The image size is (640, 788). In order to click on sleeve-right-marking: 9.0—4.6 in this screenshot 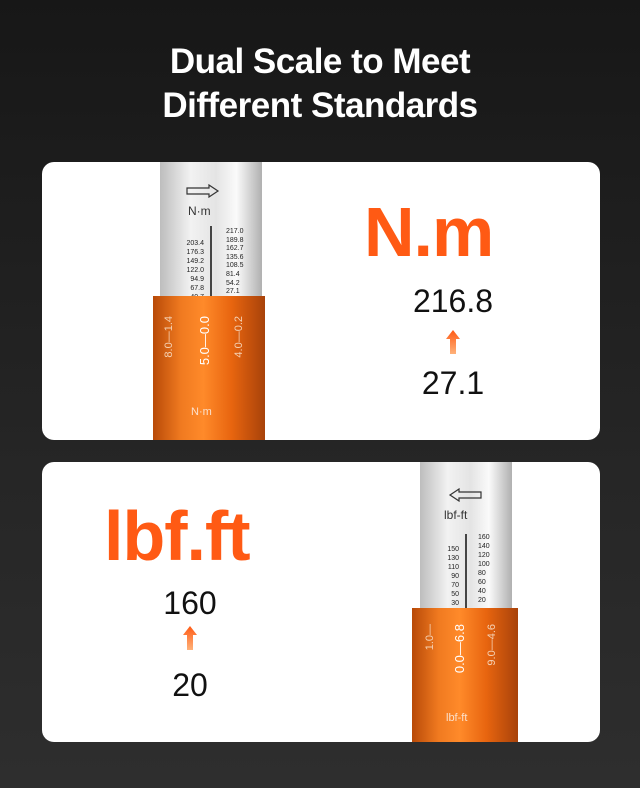, I will do `click(492, 645)`.